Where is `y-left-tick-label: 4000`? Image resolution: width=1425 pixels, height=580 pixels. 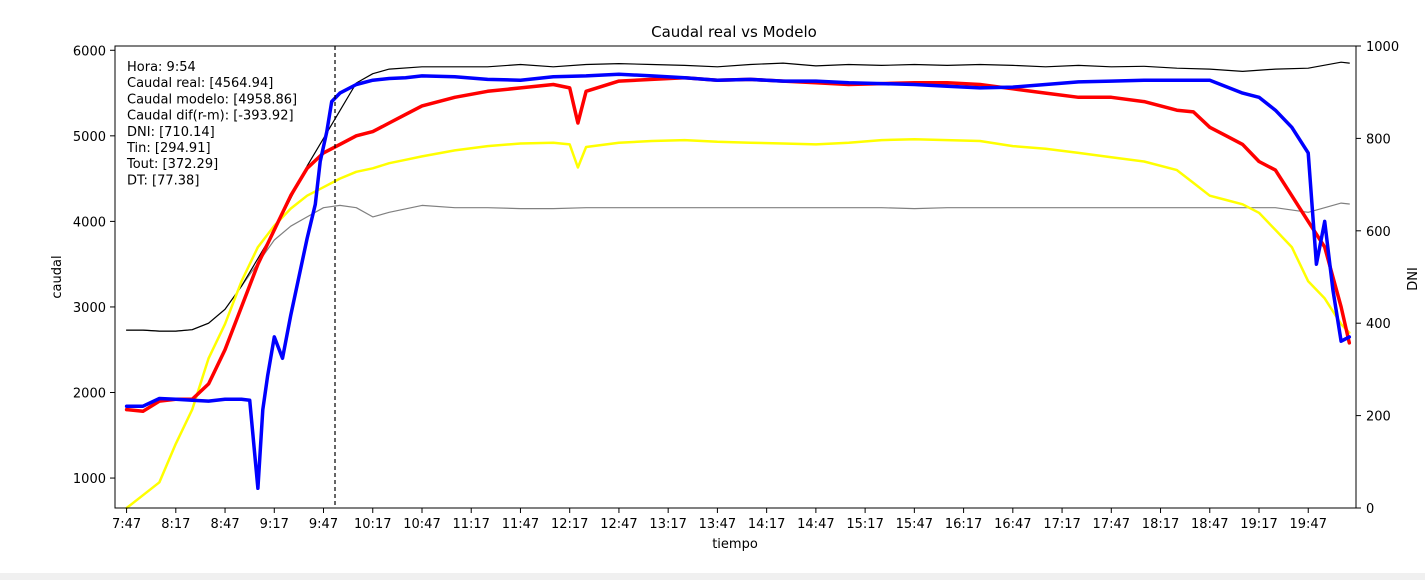 y-left-tick-label: 4000 is located at coordinates (89, 222).